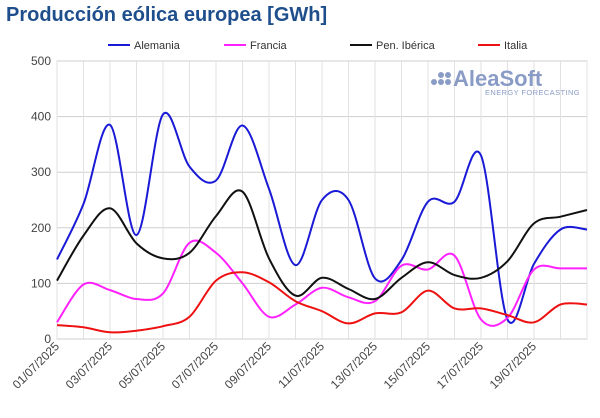  I want to click on x-tick-label: 07/07/2025, so click(195, 365).